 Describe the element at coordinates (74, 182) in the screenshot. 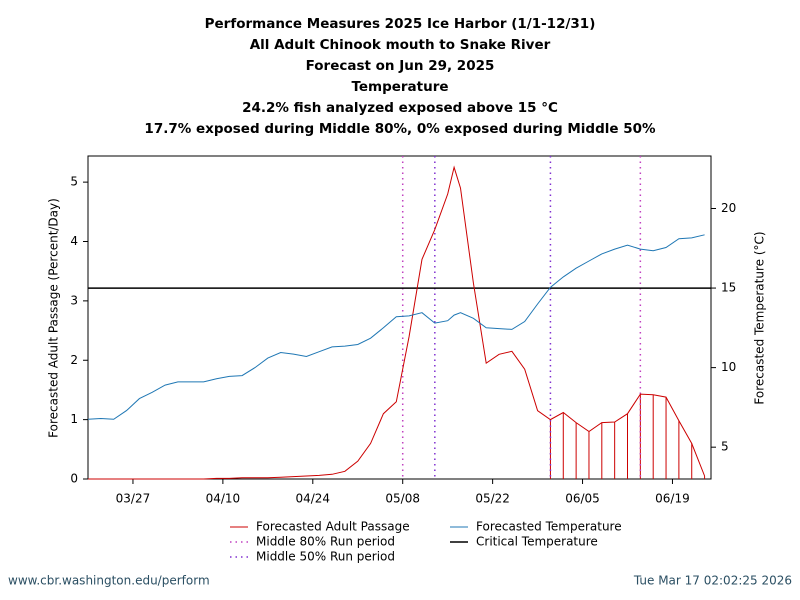

I see `y-tick-label: 5` at that location.